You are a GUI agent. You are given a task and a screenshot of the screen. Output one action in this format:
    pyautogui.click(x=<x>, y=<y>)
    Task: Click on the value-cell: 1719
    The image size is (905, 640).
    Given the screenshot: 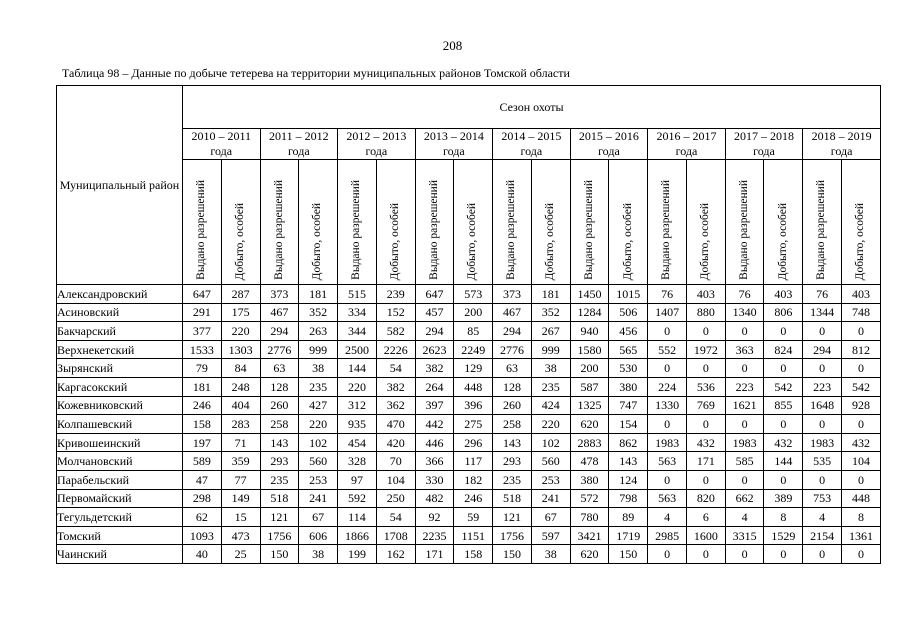 What is the action you would take?
    pyautogui.click(x=628, y=535)
    